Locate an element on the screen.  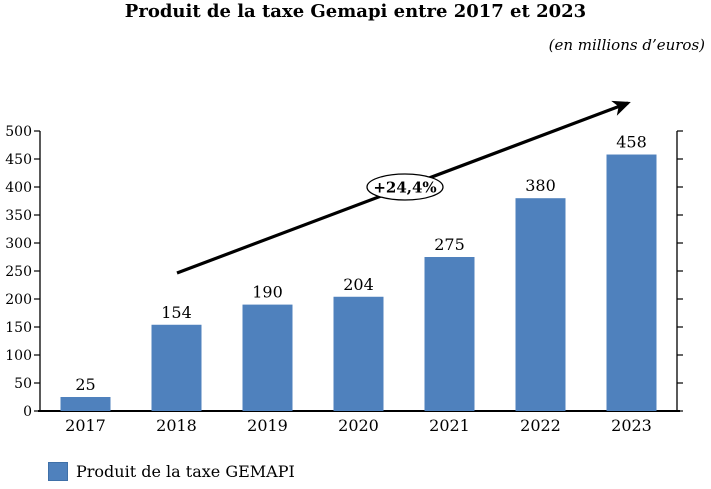
growth-annotation-label: +24,4% is located at coordinates (404, 188).